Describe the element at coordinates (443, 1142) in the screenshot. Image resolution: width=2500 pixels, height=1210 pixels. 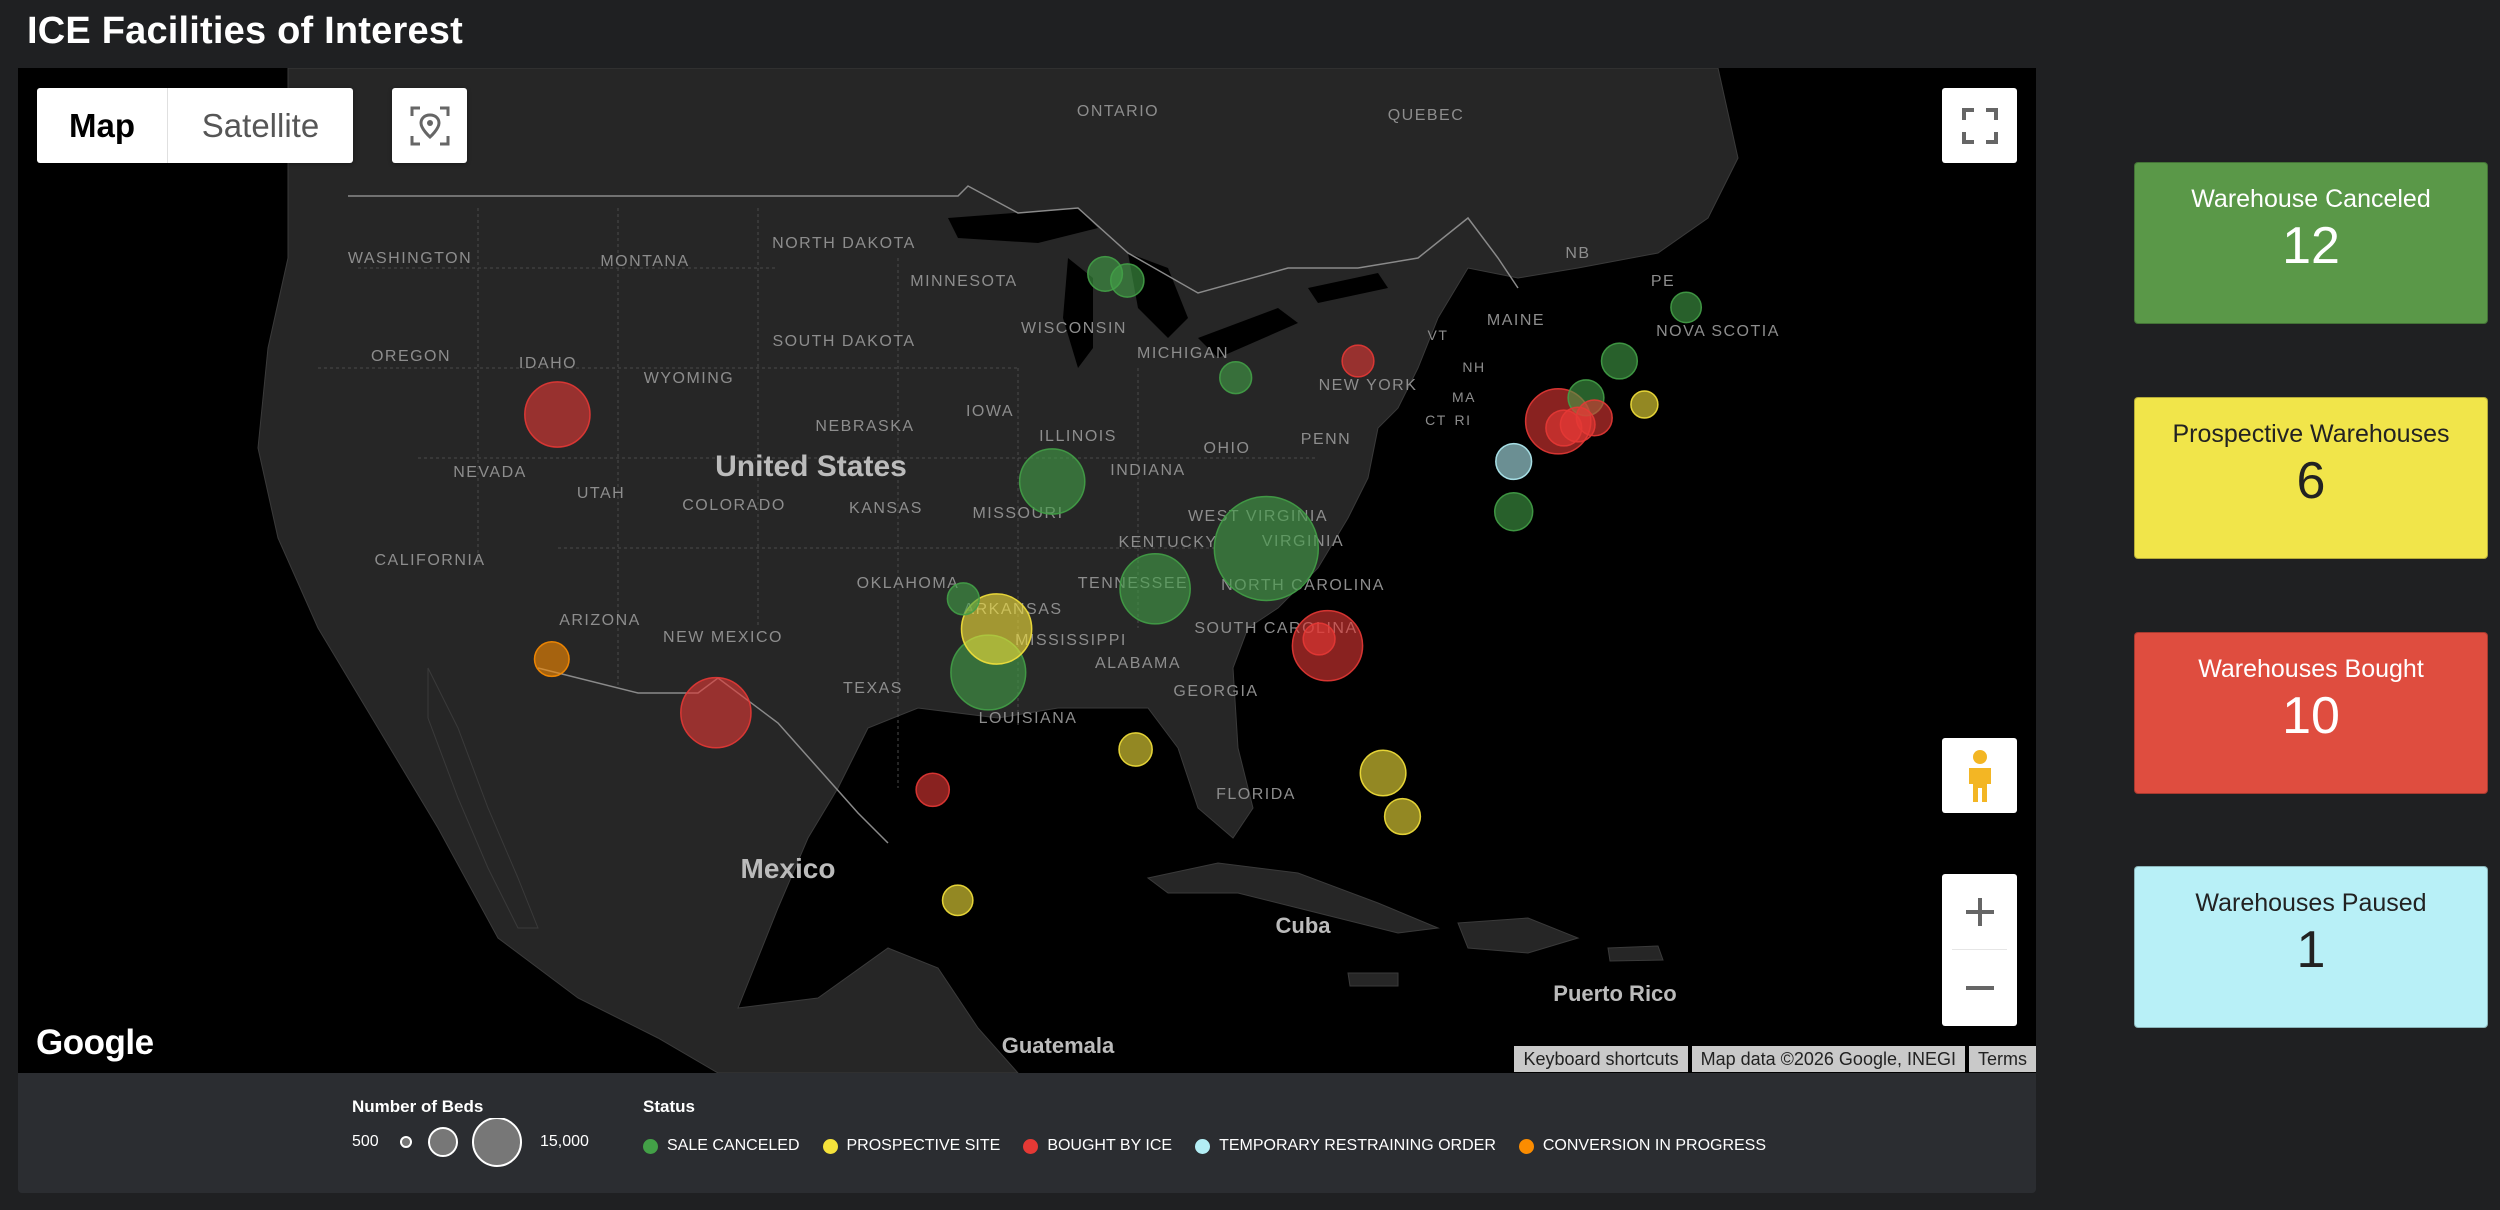
I see `beds-scale-medium` at that location.